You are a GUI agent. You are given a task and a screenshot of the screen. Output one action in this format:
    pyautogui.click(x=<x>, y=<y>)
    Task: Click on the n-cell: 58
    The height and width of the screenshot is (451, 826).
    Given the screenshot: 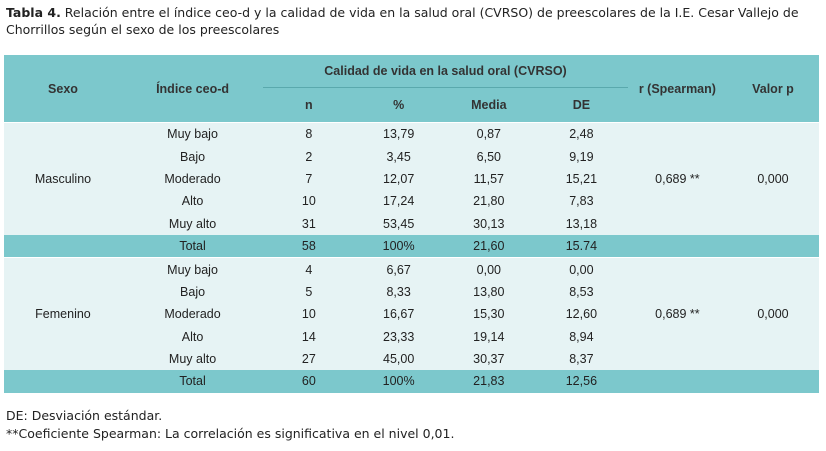 What is the action you would take?
    pyautogui.click(x=309, y=246)
    